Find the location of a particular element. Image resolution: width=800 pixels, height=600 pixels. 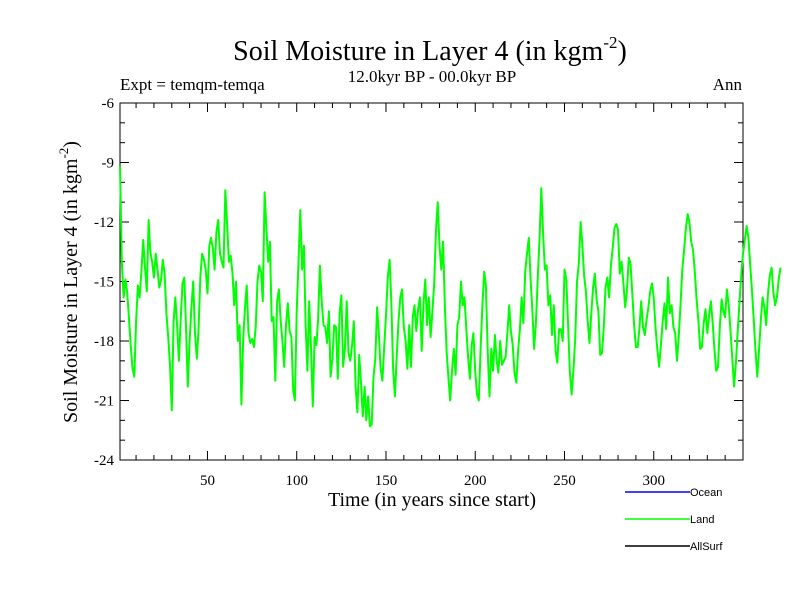

y-tick-label: -6 is located at coordinates (108, 104).